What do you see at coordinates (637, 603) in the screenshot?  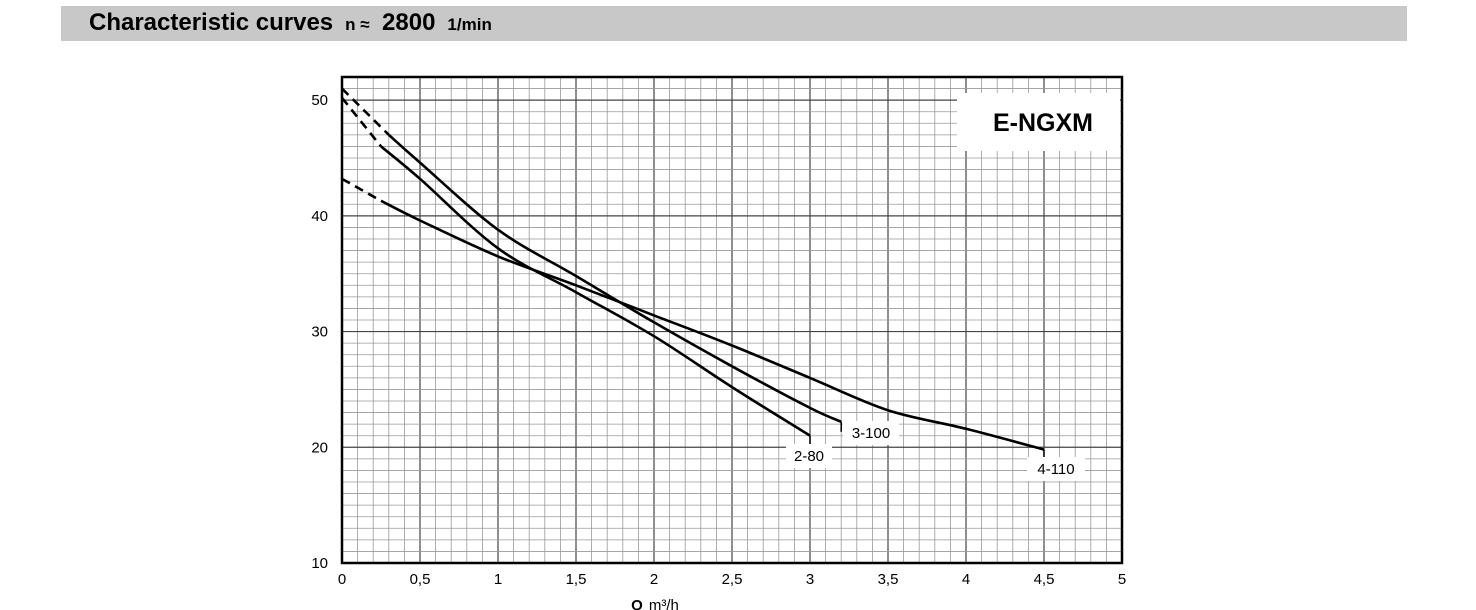 I see `x-axis-symbol: Q` at bounding box center [637, 603].